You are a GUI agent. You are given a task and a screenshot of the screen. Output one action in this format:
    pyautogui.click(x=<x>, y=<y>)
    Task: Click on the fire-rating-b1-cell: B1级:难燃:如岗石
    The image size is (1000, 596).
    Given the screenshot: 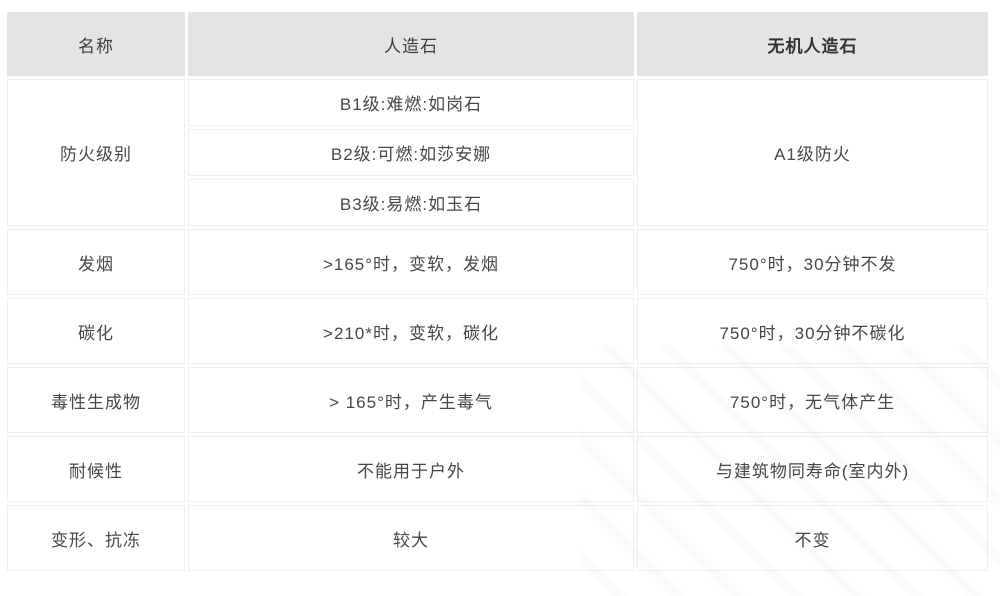 What is the action you would take?
    pyautogui.click(x=411, y=102)
    